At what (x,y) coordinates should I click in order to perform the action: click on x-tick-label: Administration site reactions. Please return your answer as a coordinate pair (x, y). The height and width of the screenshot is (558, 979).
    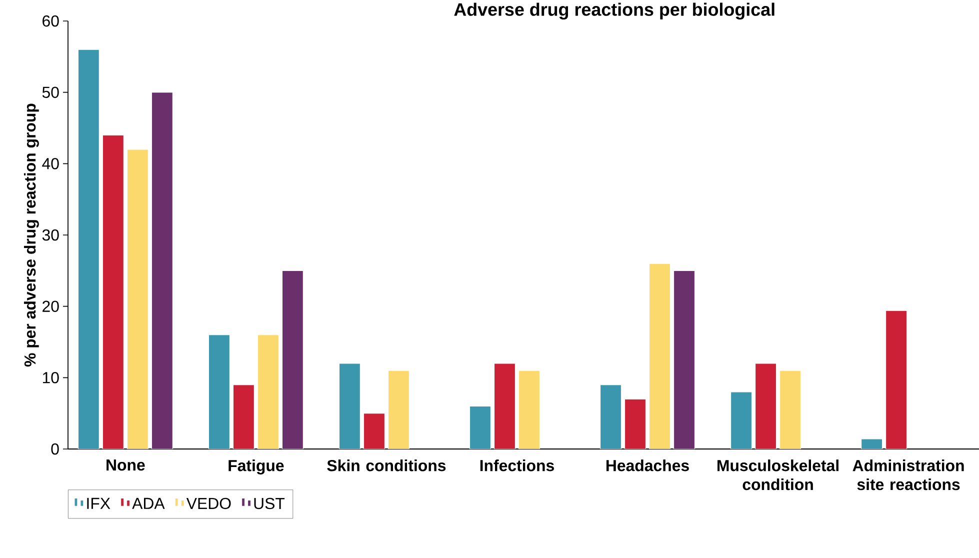
    Looking at the image, I should click on (908, 475).